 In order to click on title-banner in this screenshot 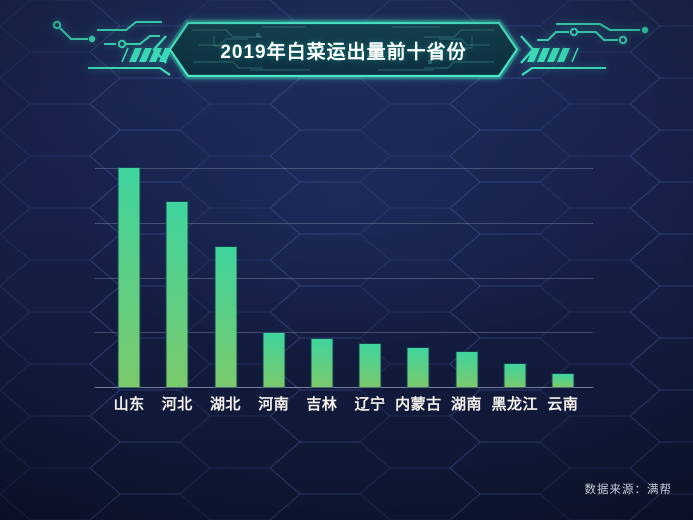, I will do `click(343, 49)`.